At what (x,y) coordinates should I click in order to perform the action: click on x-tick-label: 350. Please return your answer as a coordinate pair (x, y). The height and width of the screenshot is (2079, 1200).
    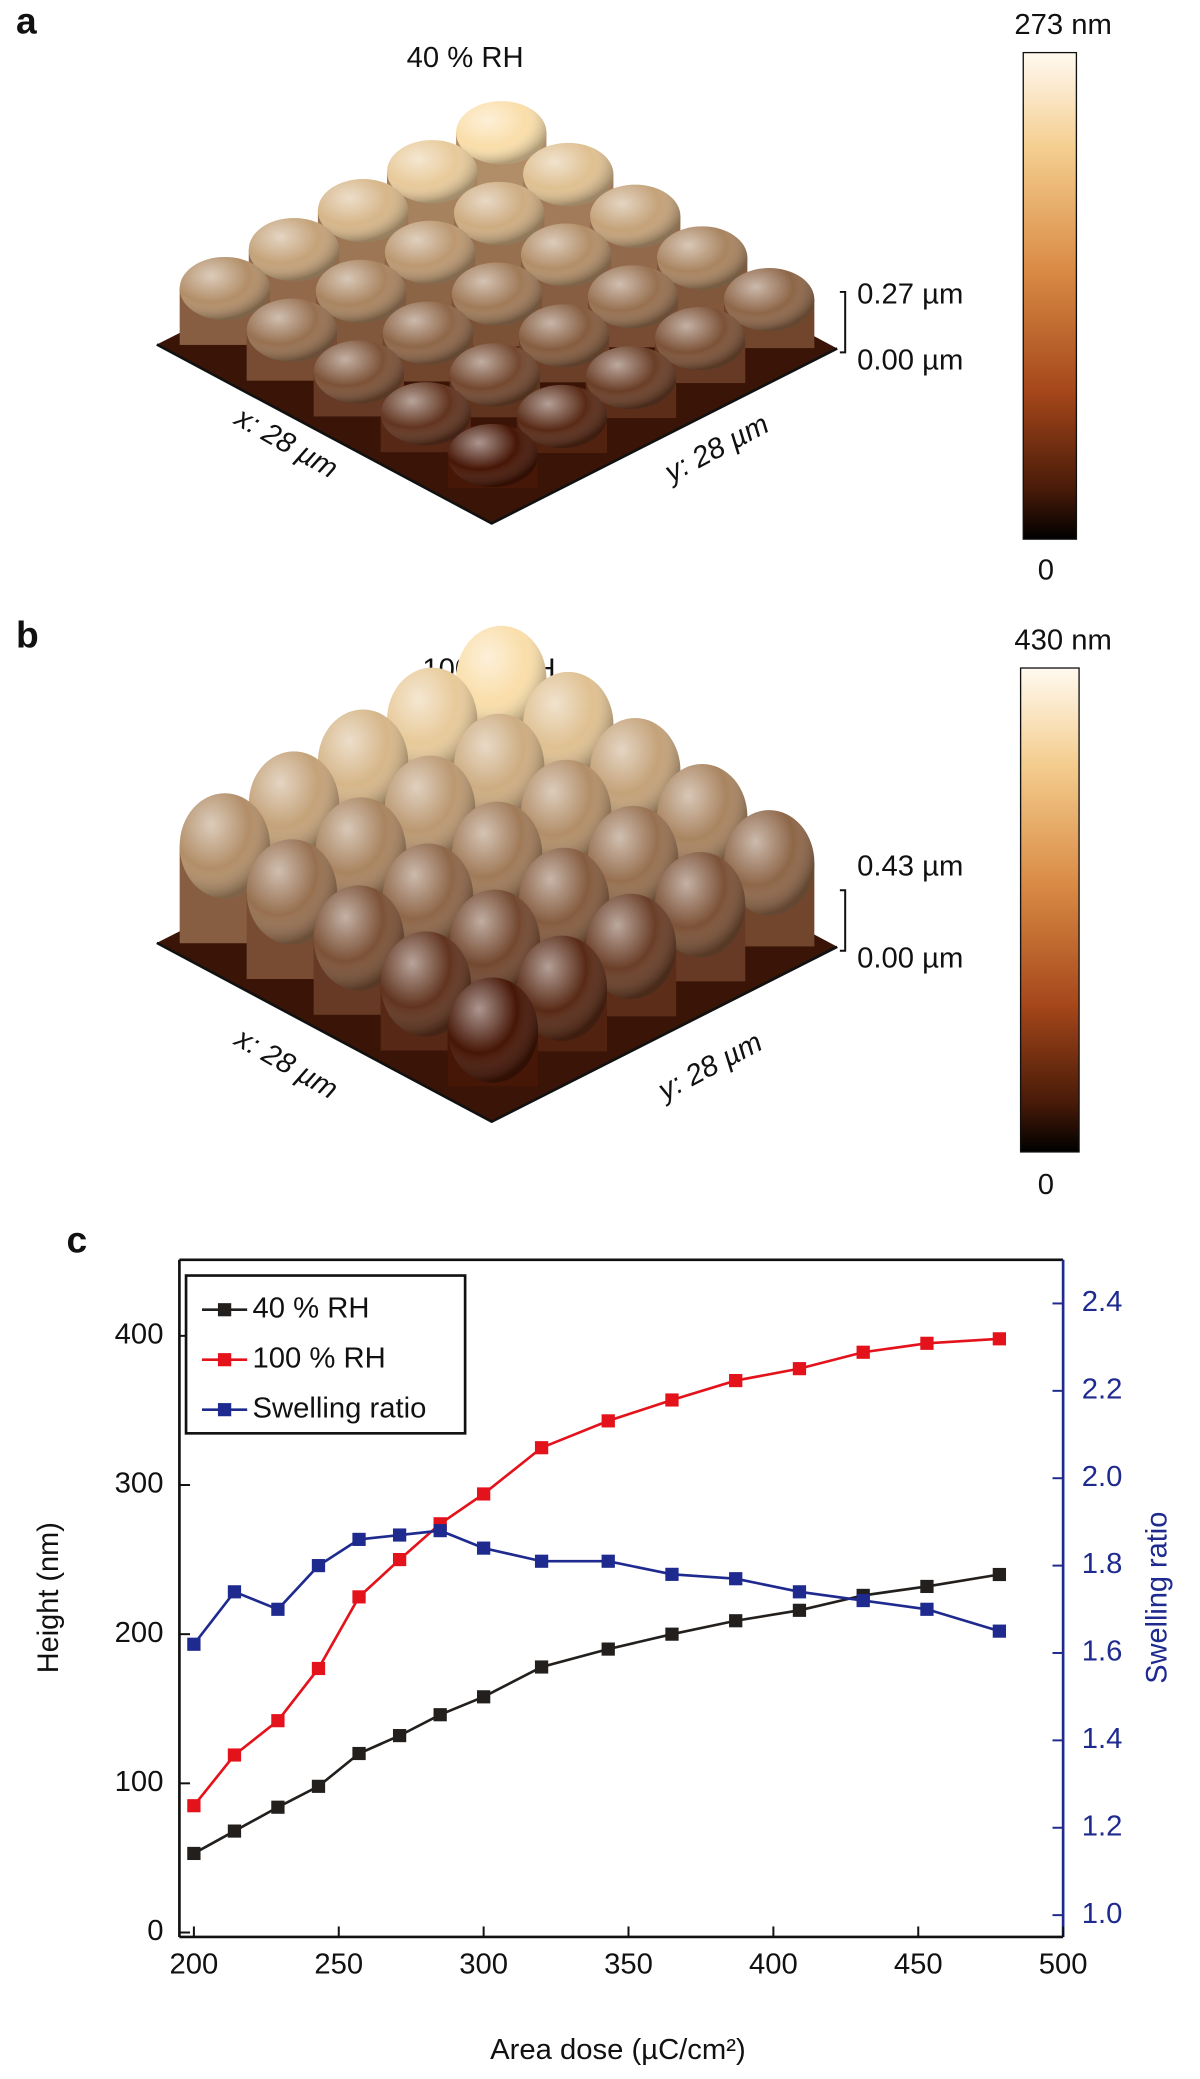
    Looking at the image, I should click on (628, 1965).